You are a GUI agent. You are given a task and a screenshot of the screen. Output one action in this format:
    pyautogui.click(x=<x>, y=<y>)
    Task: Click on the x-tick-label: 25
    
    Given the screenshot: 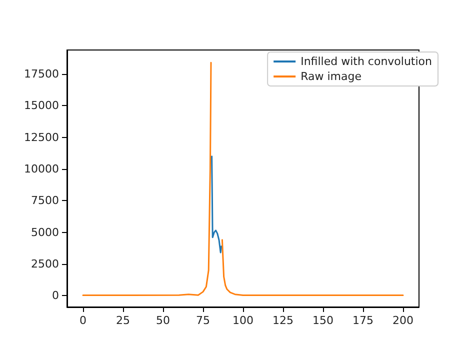 What is the action you would take?
    pyautogui.click(x=123, y=320)
    